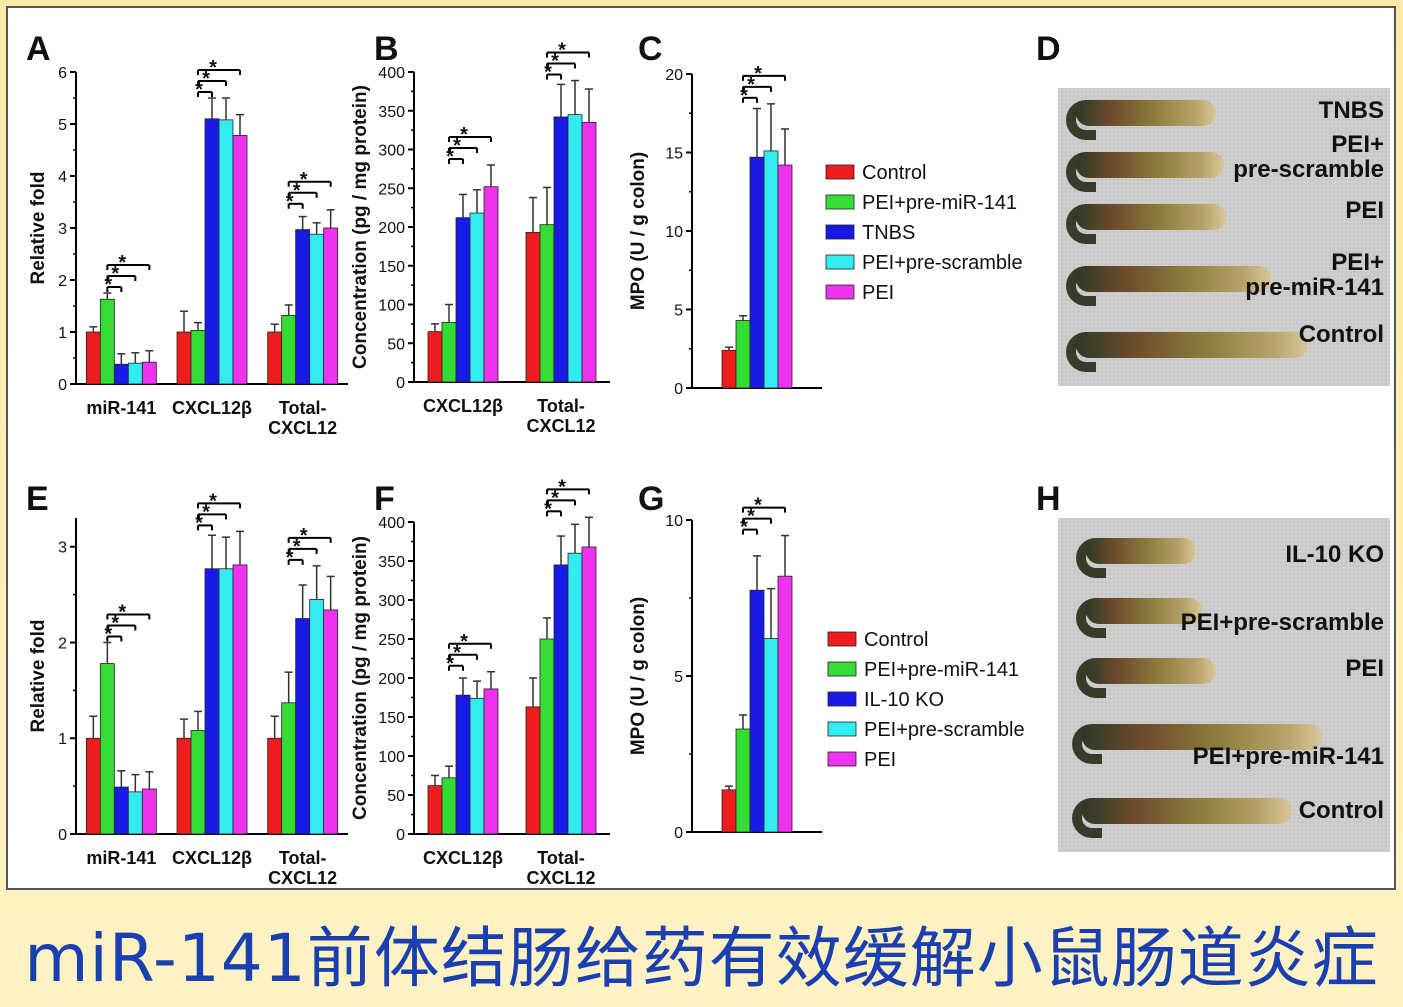 The height and width of the screenshot is (1007, 1403). I want to click on legend-label: PEI+pre-miR-141, so click(941, 670).